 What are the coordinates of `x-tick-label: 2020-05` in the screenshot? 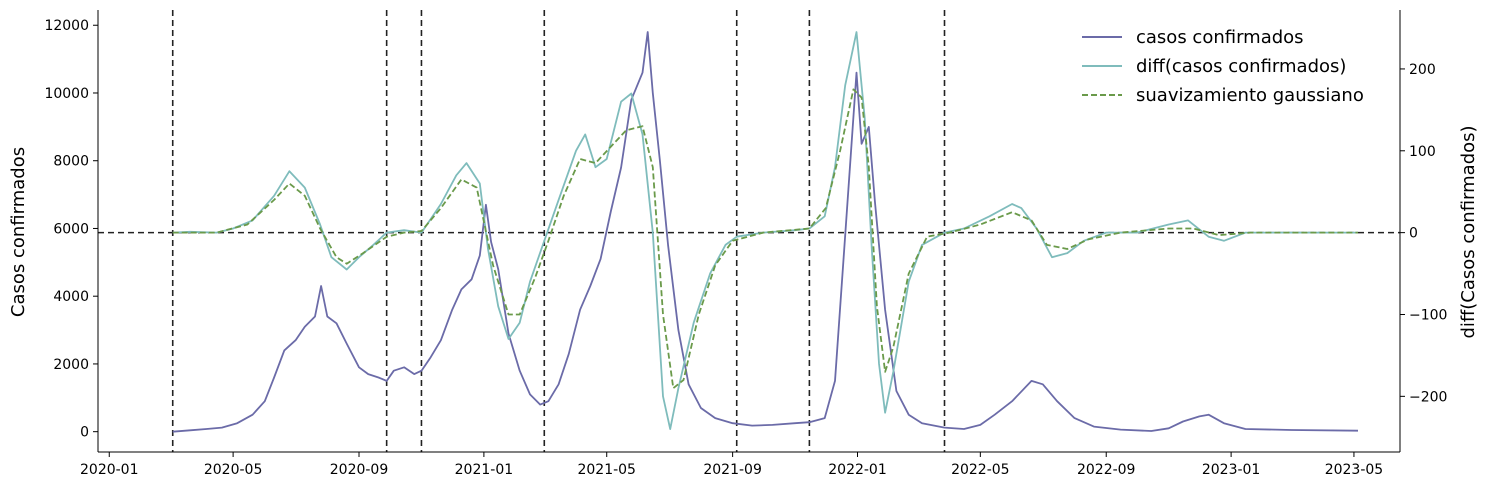 It's located at (233, 470).